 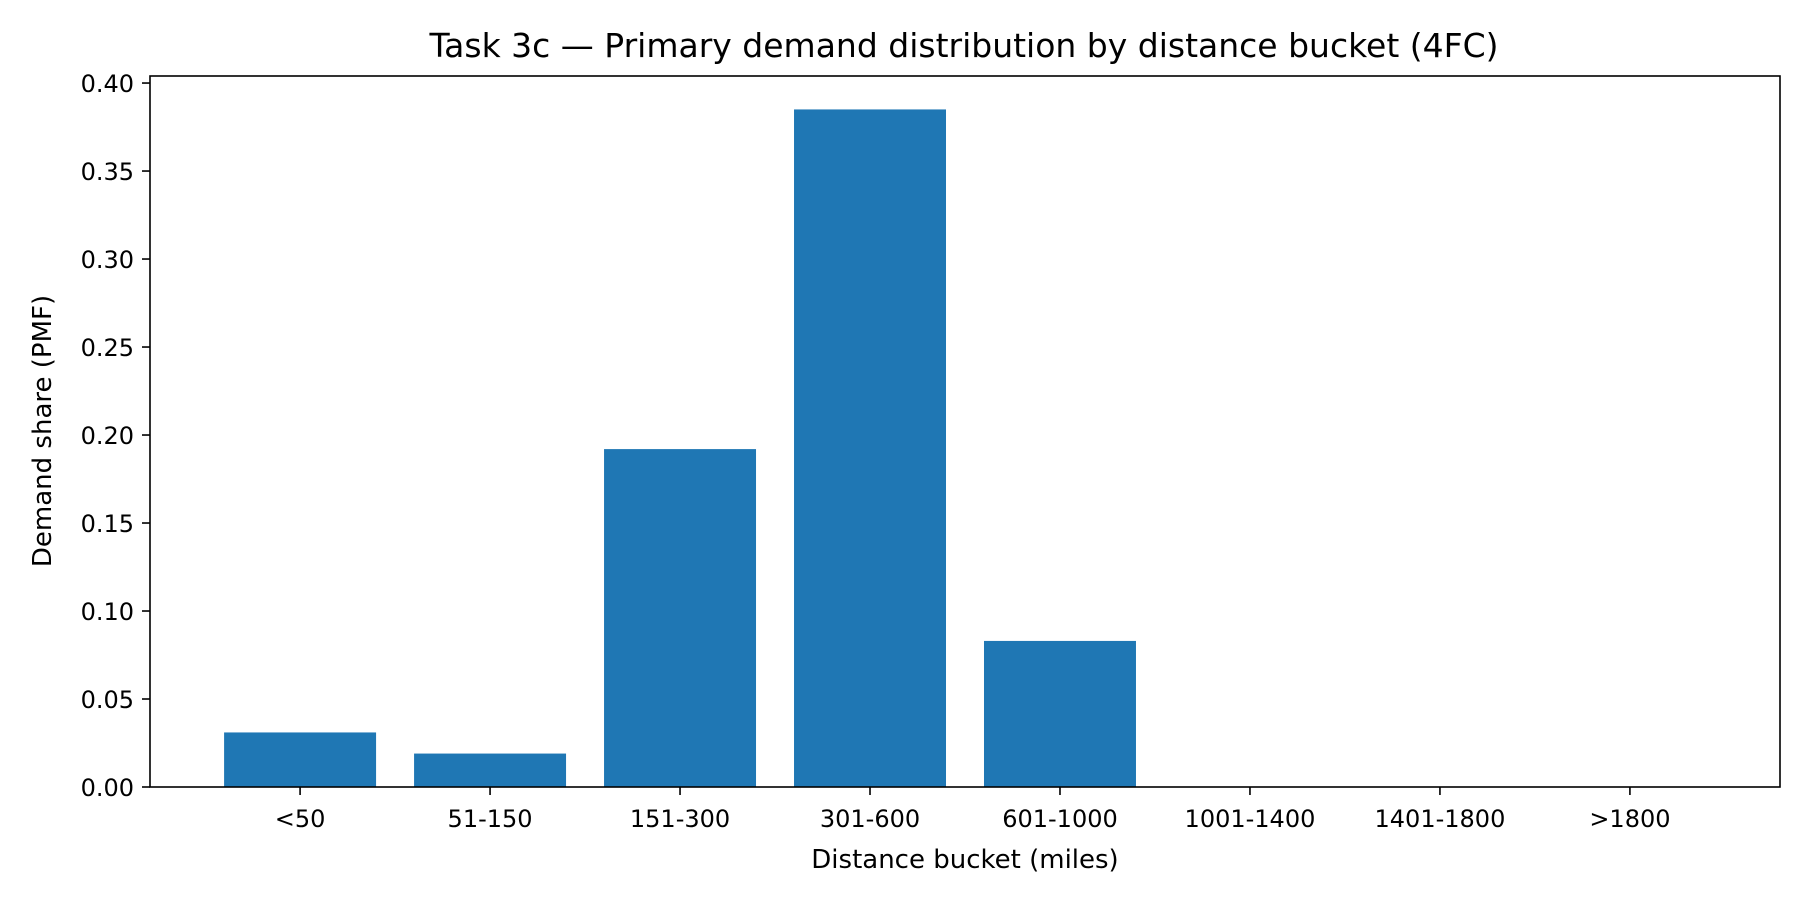 What do you see at coordinates (107, 436) in the screenshot?
I see `y-tick-label: 0.20` at bounding box center [107, 436].